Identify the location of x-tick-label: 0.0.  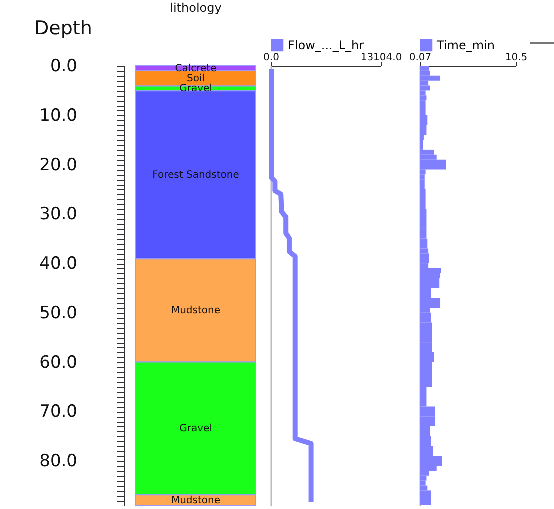
(272, 58).